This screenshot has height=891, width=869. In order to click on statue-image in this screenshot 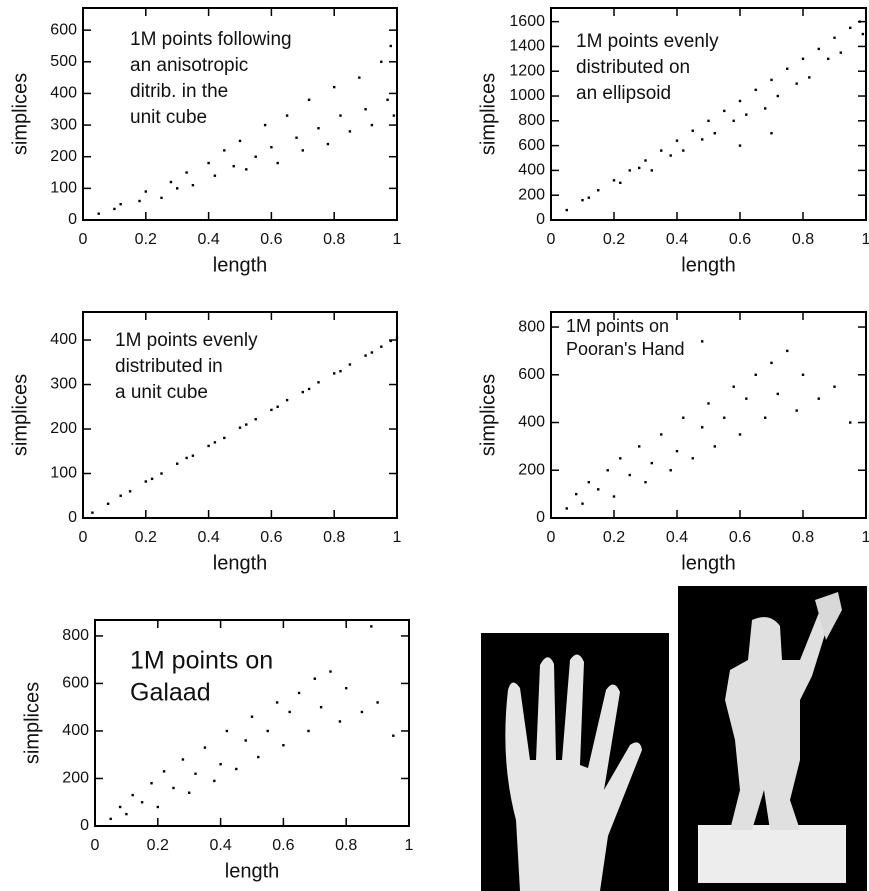, I will do `click(772, 738)`.